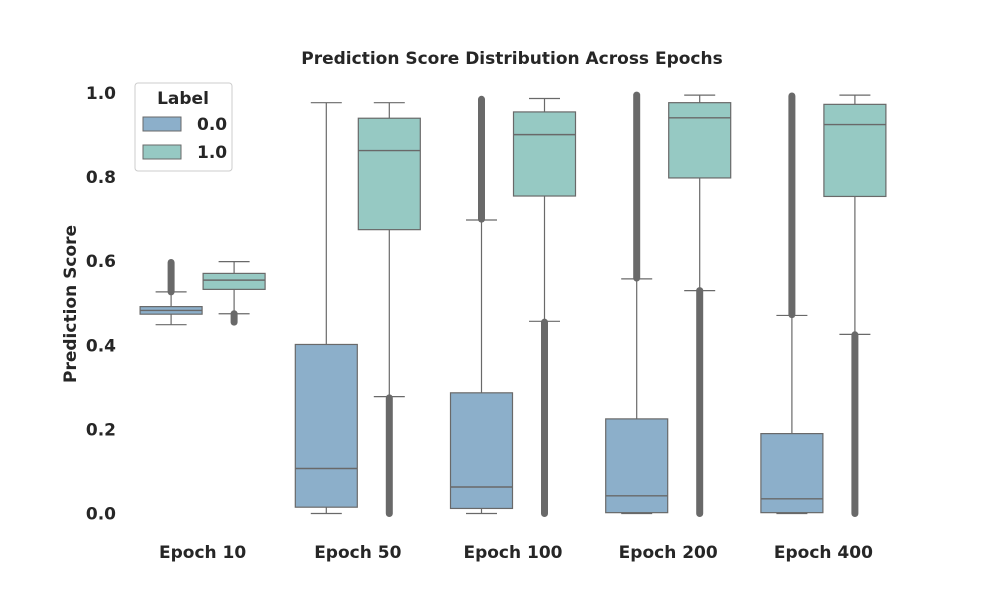 This screenshot has height=600, width=1000. What do you see at coordinates (101, 304) in the screenshot?
I see `y-axis-ticks: 0.0 0.2 0.4 0.6 0.8 1.0` at bounding box center [101, 304].